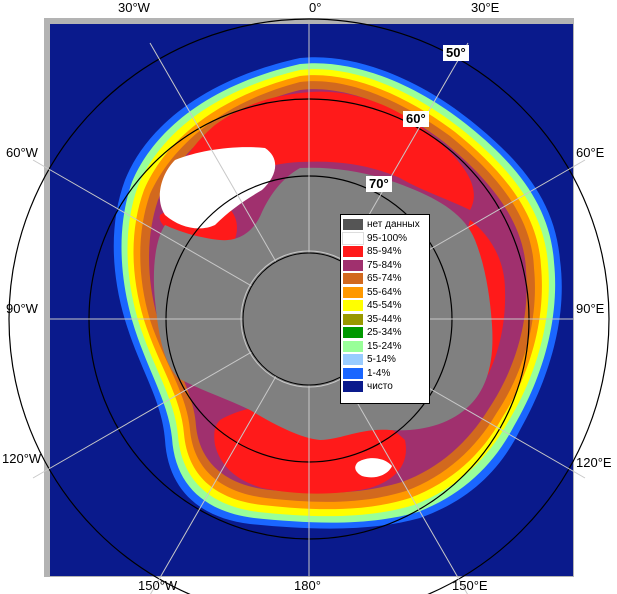  I want to click on legend-label: 35-44%, so click(384, 319).